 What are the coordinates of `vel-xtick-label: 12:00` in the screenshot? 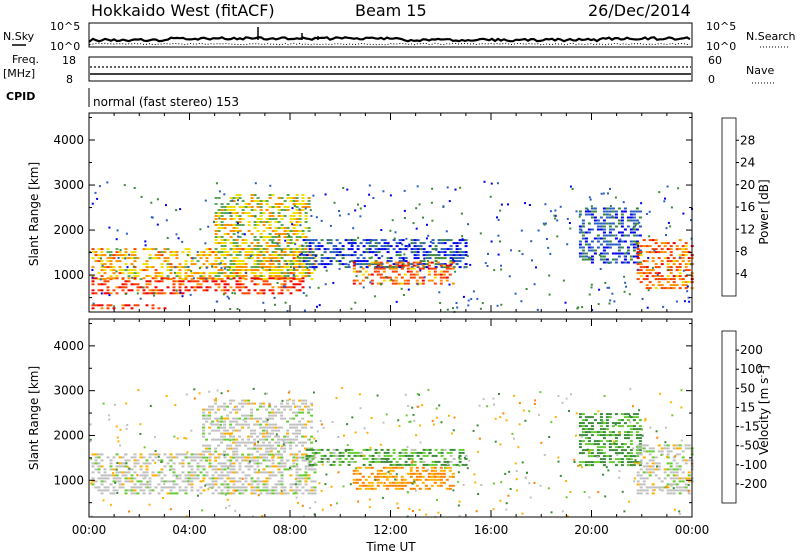 It's located at (390, 530).